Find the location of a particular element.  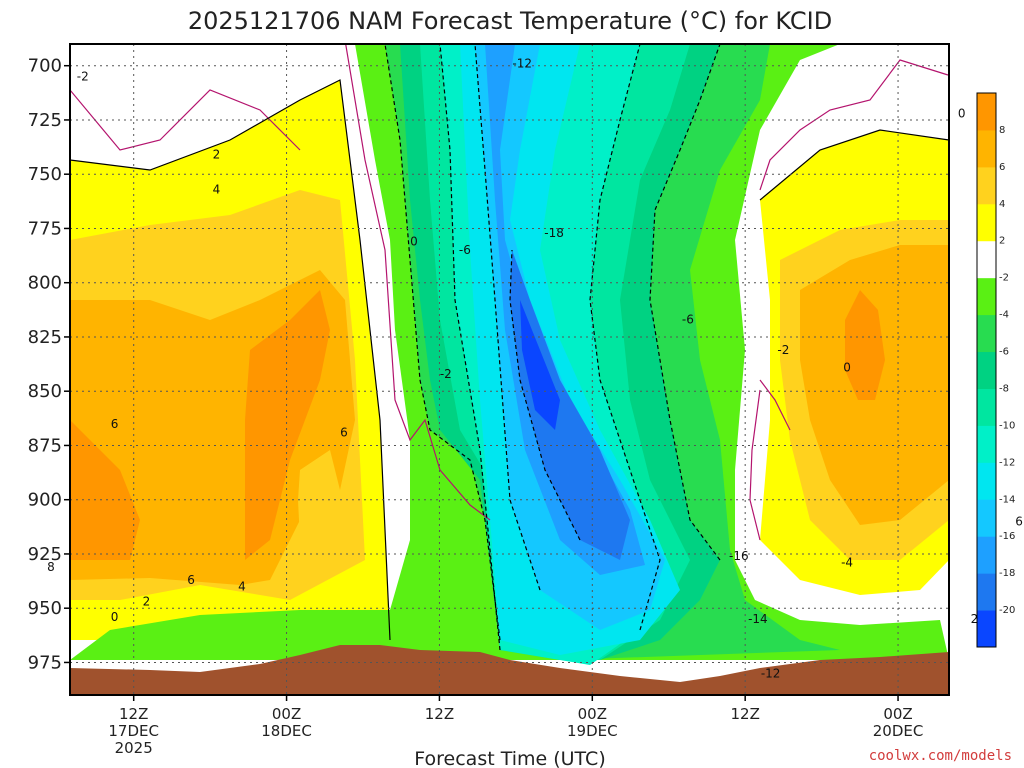

colorbar-tick-label: 4 is located at coordinates (1002, 204).